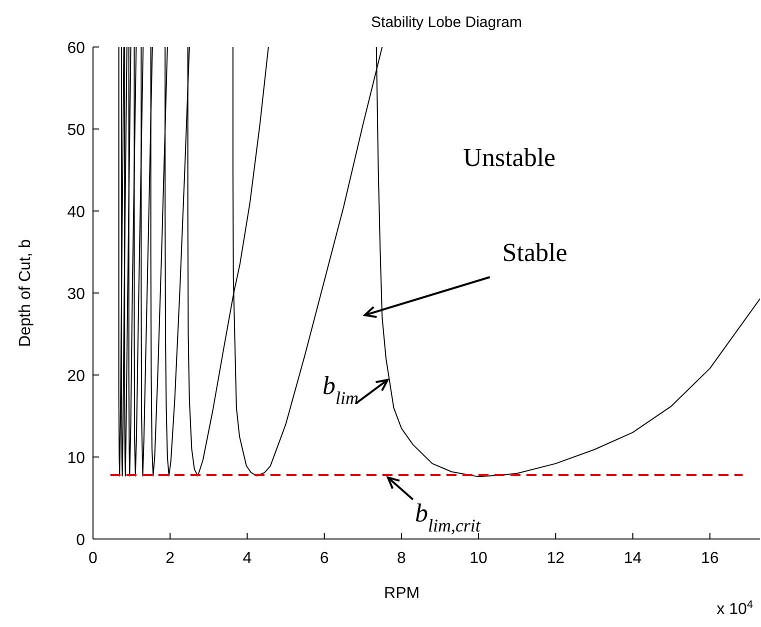 This screenshot has height=627, width=761. What do you see at coordinates (734, 608) in the screenshot?
I see `text: x 10$^{4}$` at bounding box center [734, 608].